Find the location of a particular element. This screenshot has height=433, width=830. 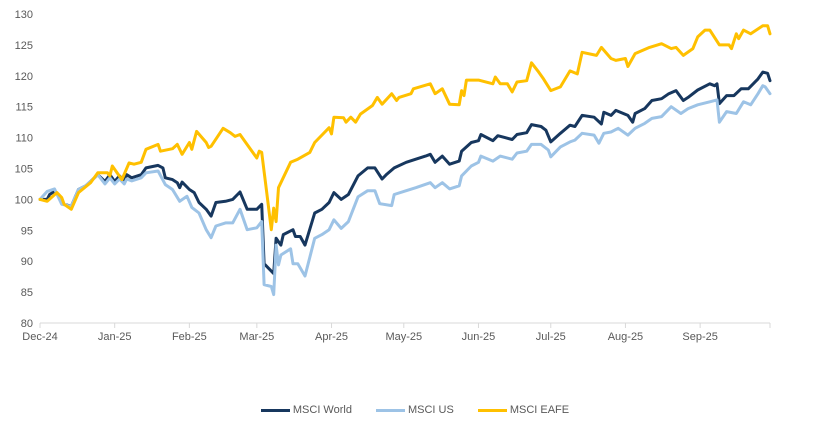

legend-label: MSCI EAFE is located at coordinates (539, 410).